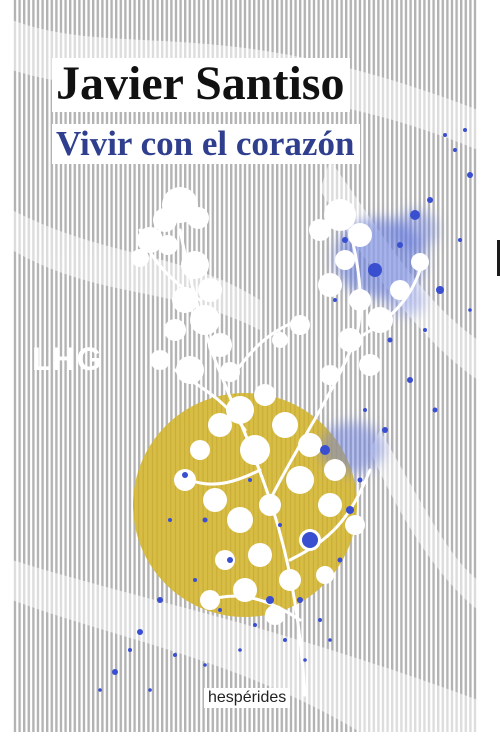  What do you see at coordinates (67, 359) in the screenshot?
I see `imprint-logo: LHG` at bounding box center [67, 359].